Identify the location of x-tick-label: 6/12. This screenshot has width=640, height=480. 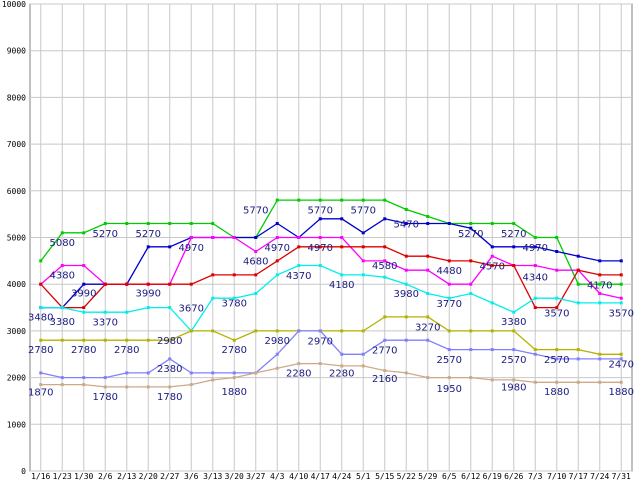
(470, 476).